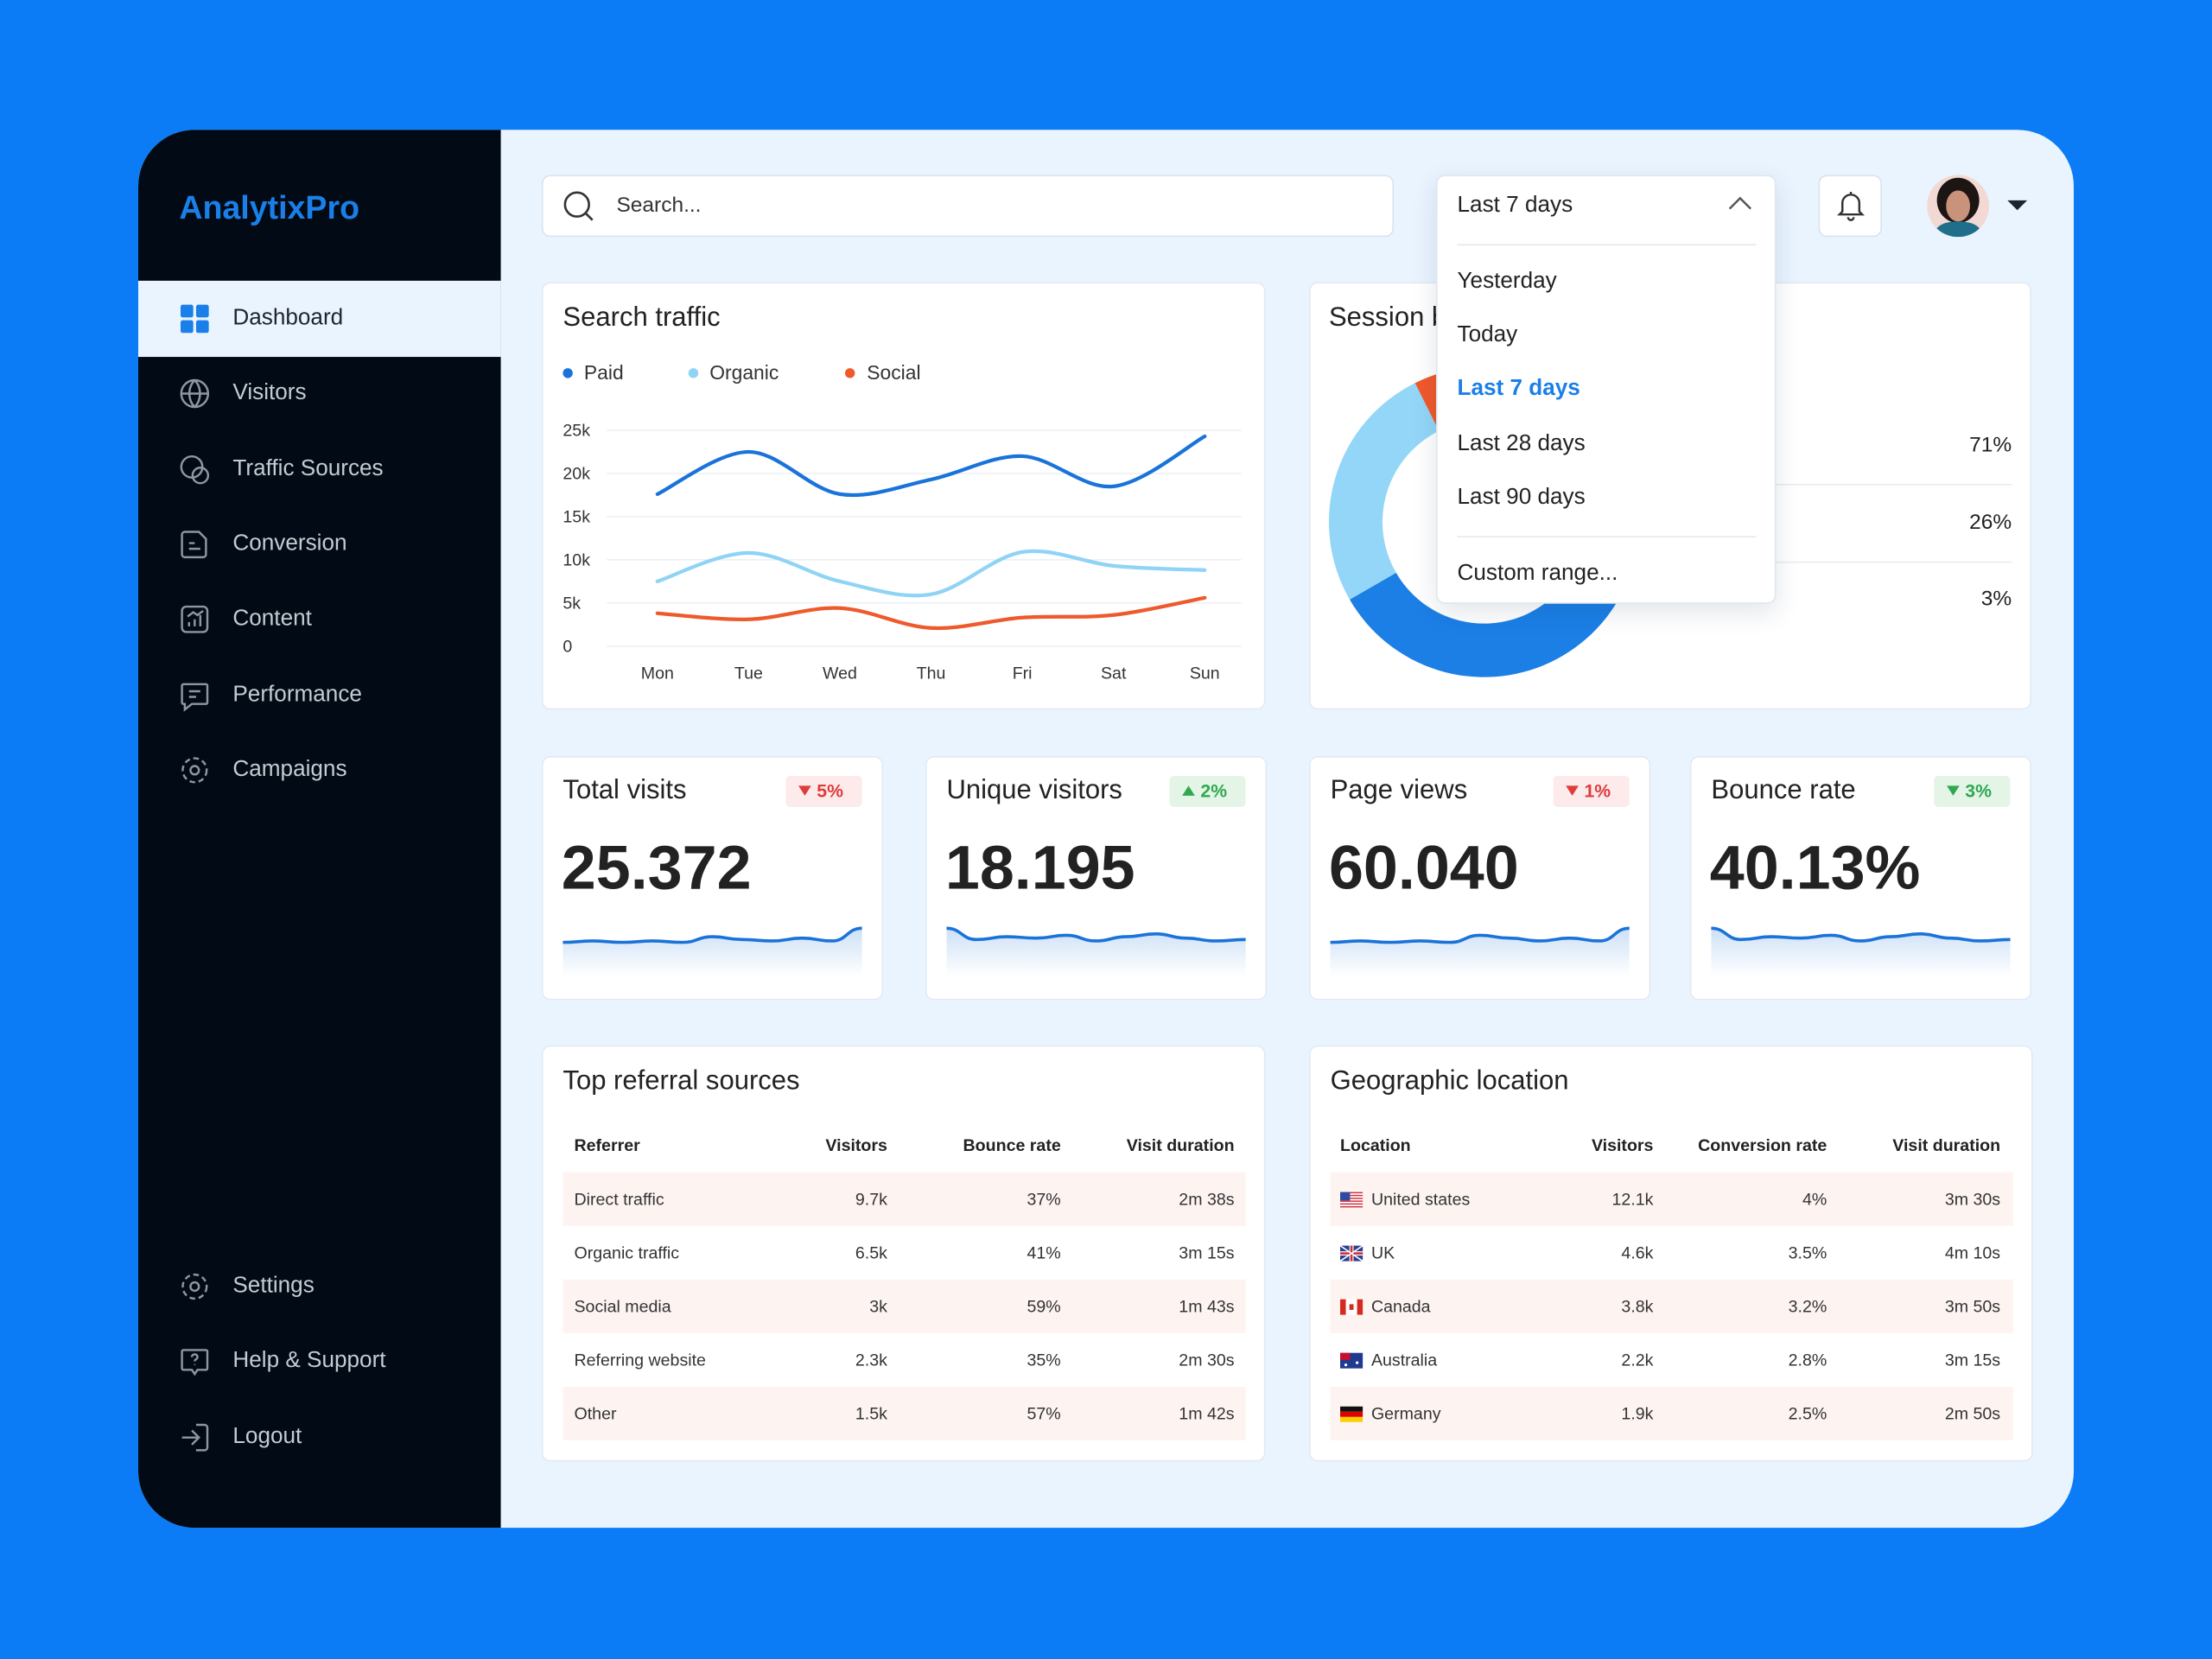  Describe the element at coordinates (273, 1286) in the screenshot. I see `nav-item: Settings` at that location.